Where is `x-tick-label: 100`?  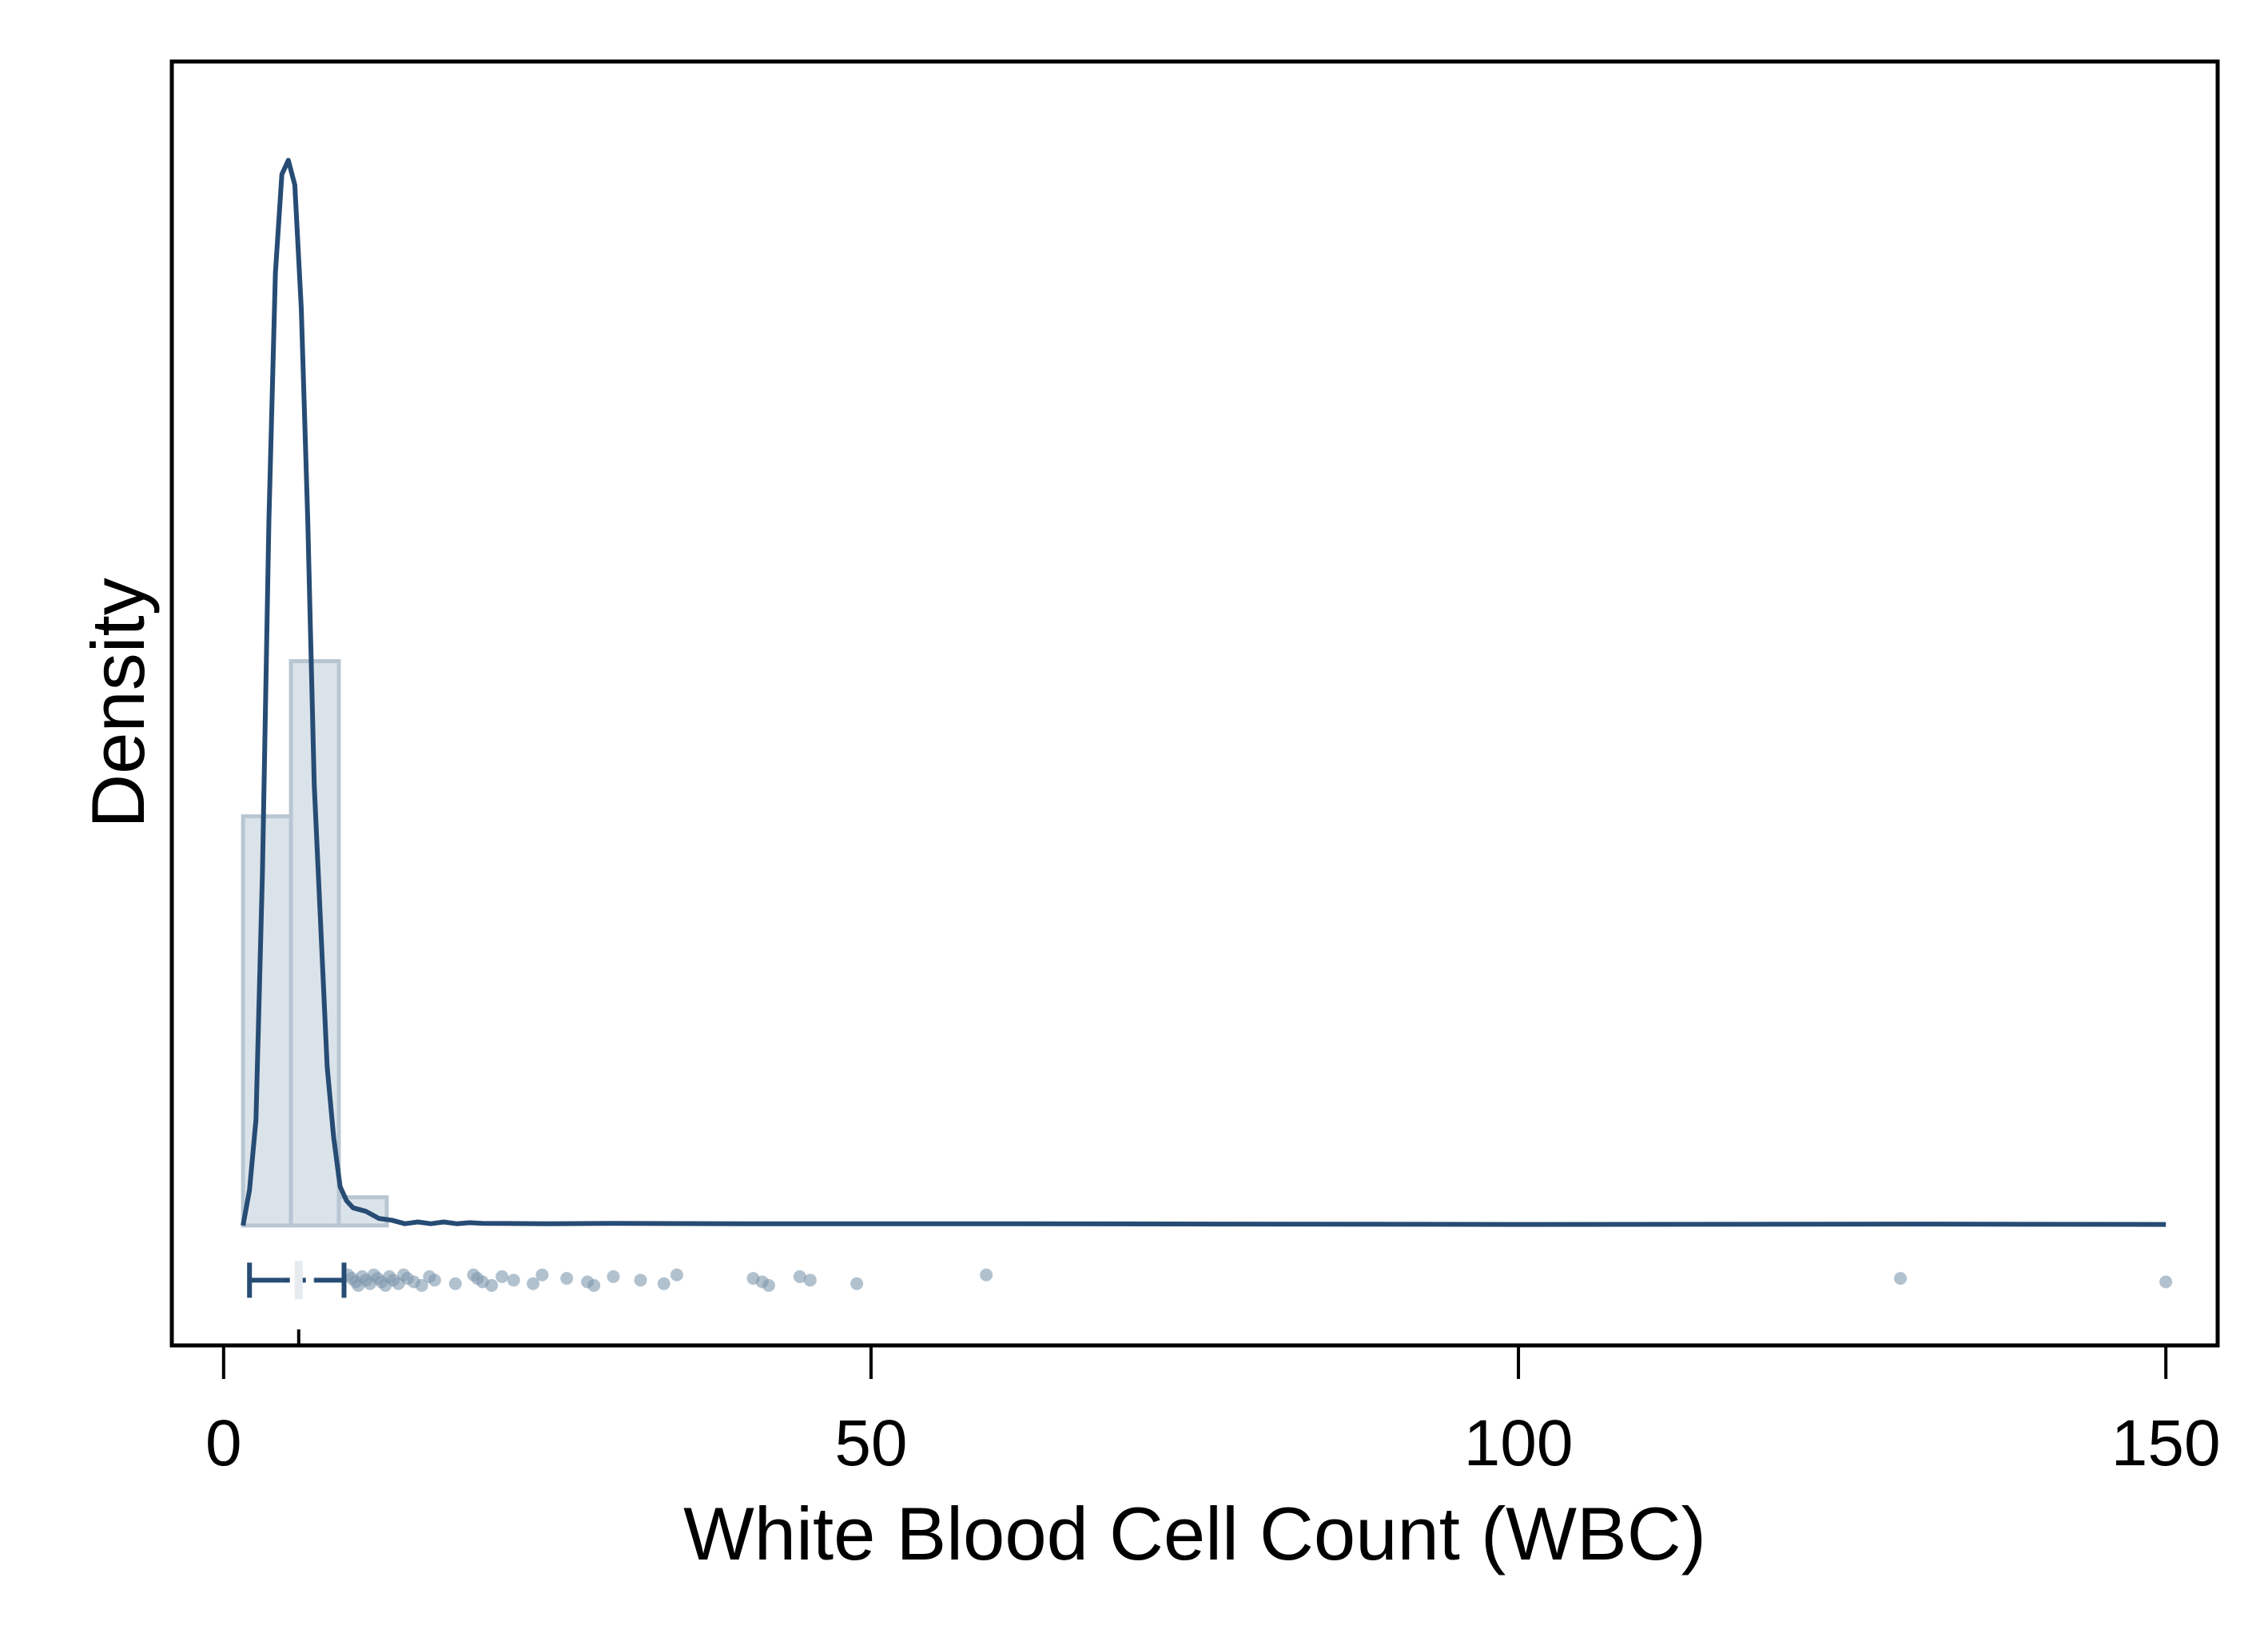
x-tick-label: 100 is located at coordinates (1519, 1443).